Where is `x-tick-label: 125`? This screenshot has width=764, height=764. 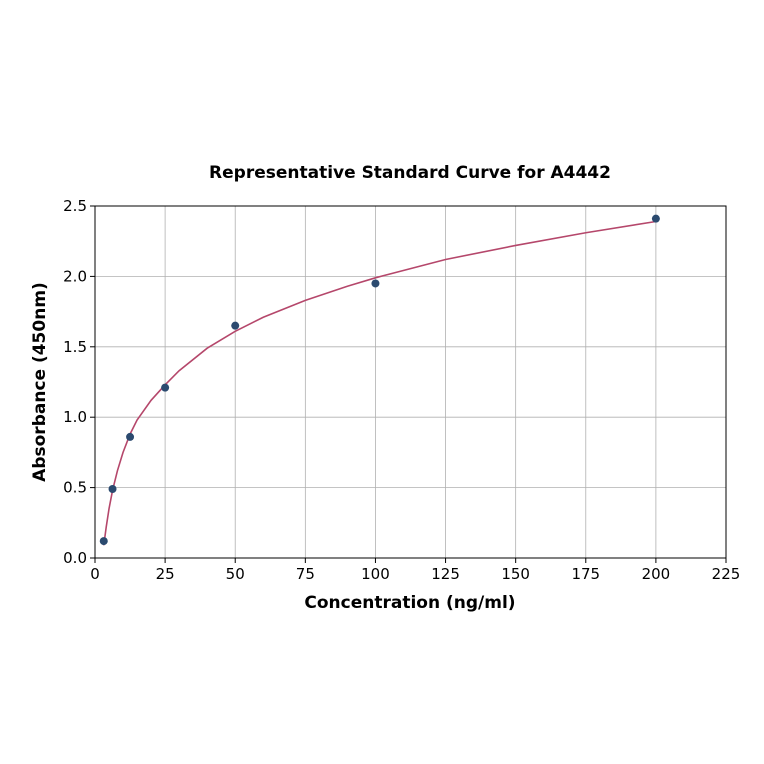 x-tick-label: 125 is located at coordinates (445, 574).